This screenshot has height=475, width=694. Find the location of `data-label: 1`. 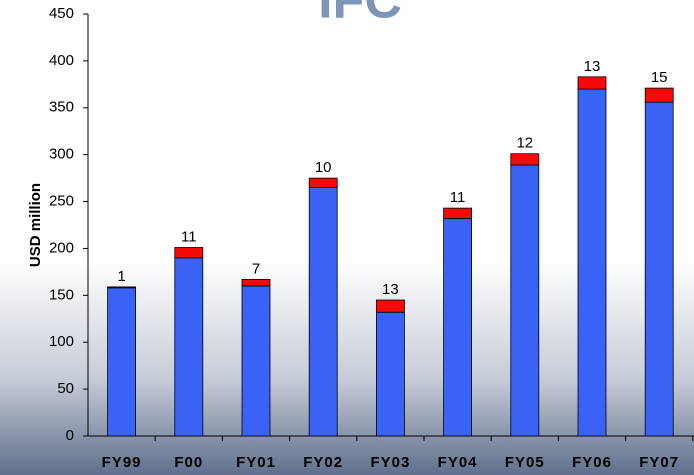

data-label: 1 is located at coordinates (121, 276).